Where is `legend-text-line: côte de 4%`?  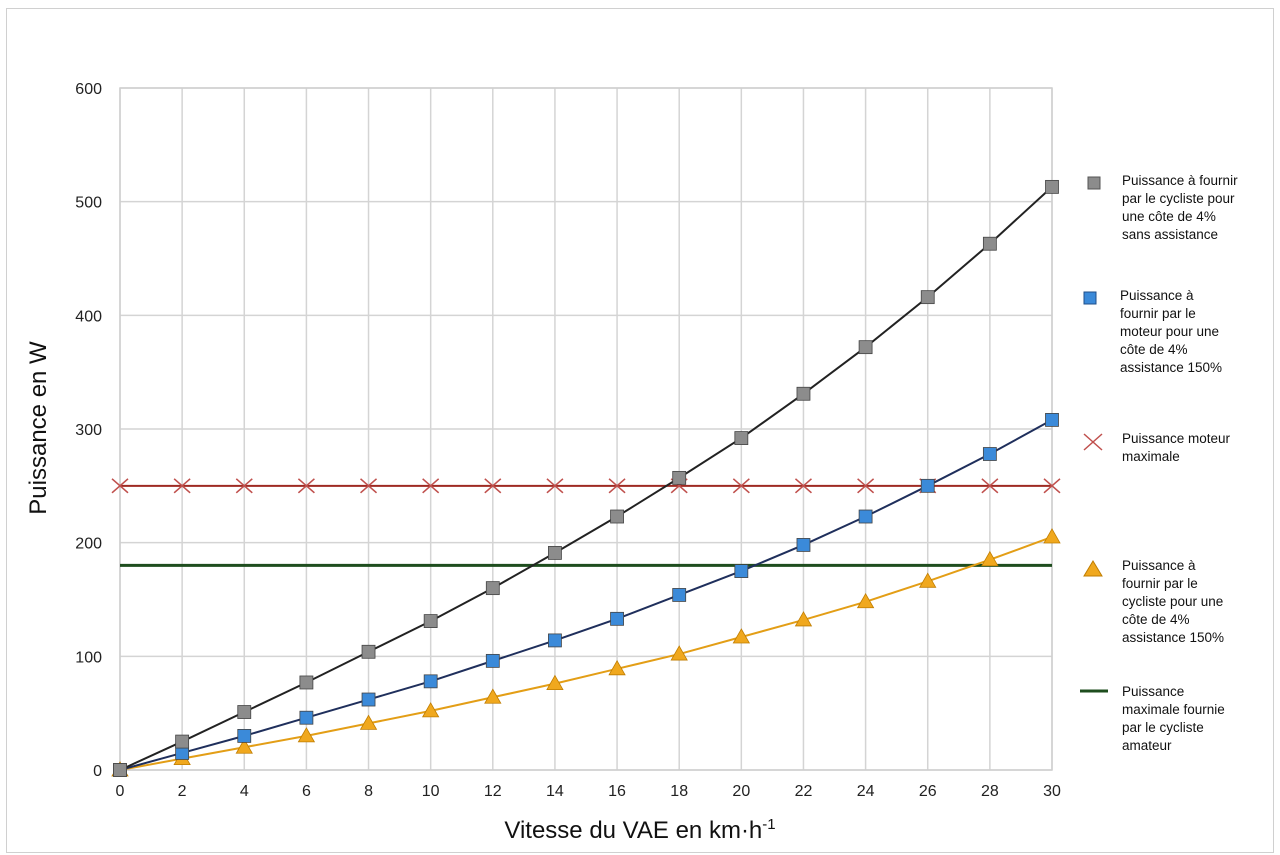
legend-text-line: côte de 4% is located at coordinates (1154, 349).